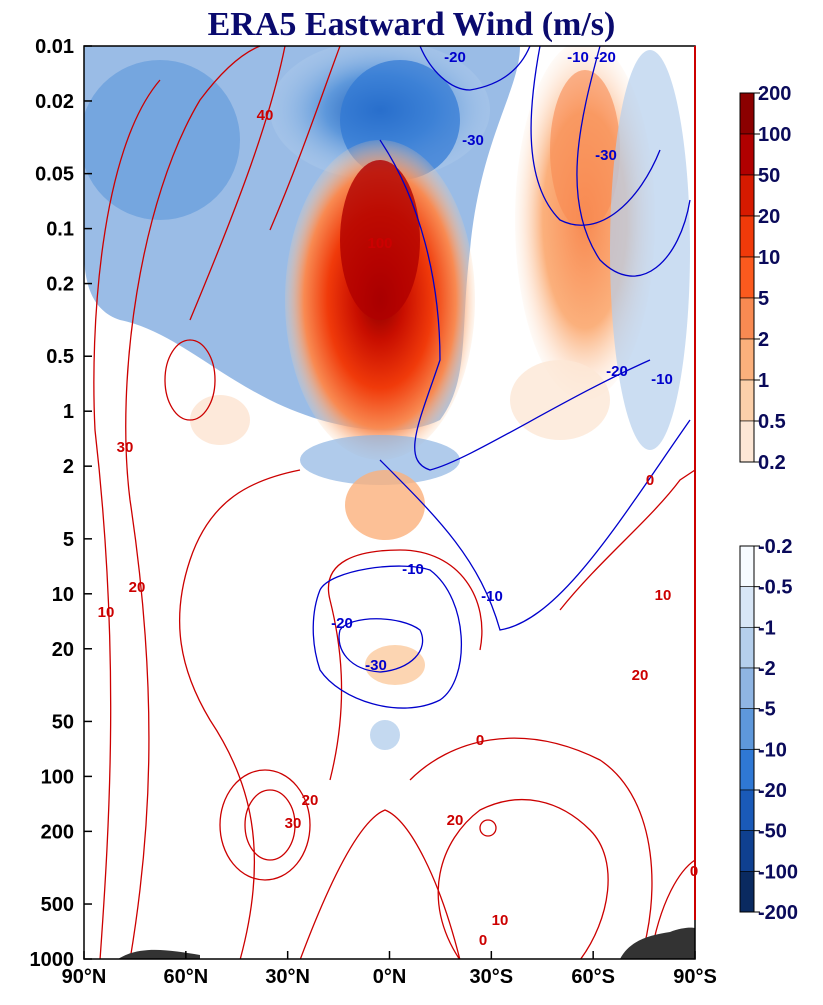 This screenshot has height=1005, width=823. I want to click on colorbar-label: 1, so click(763, 381).